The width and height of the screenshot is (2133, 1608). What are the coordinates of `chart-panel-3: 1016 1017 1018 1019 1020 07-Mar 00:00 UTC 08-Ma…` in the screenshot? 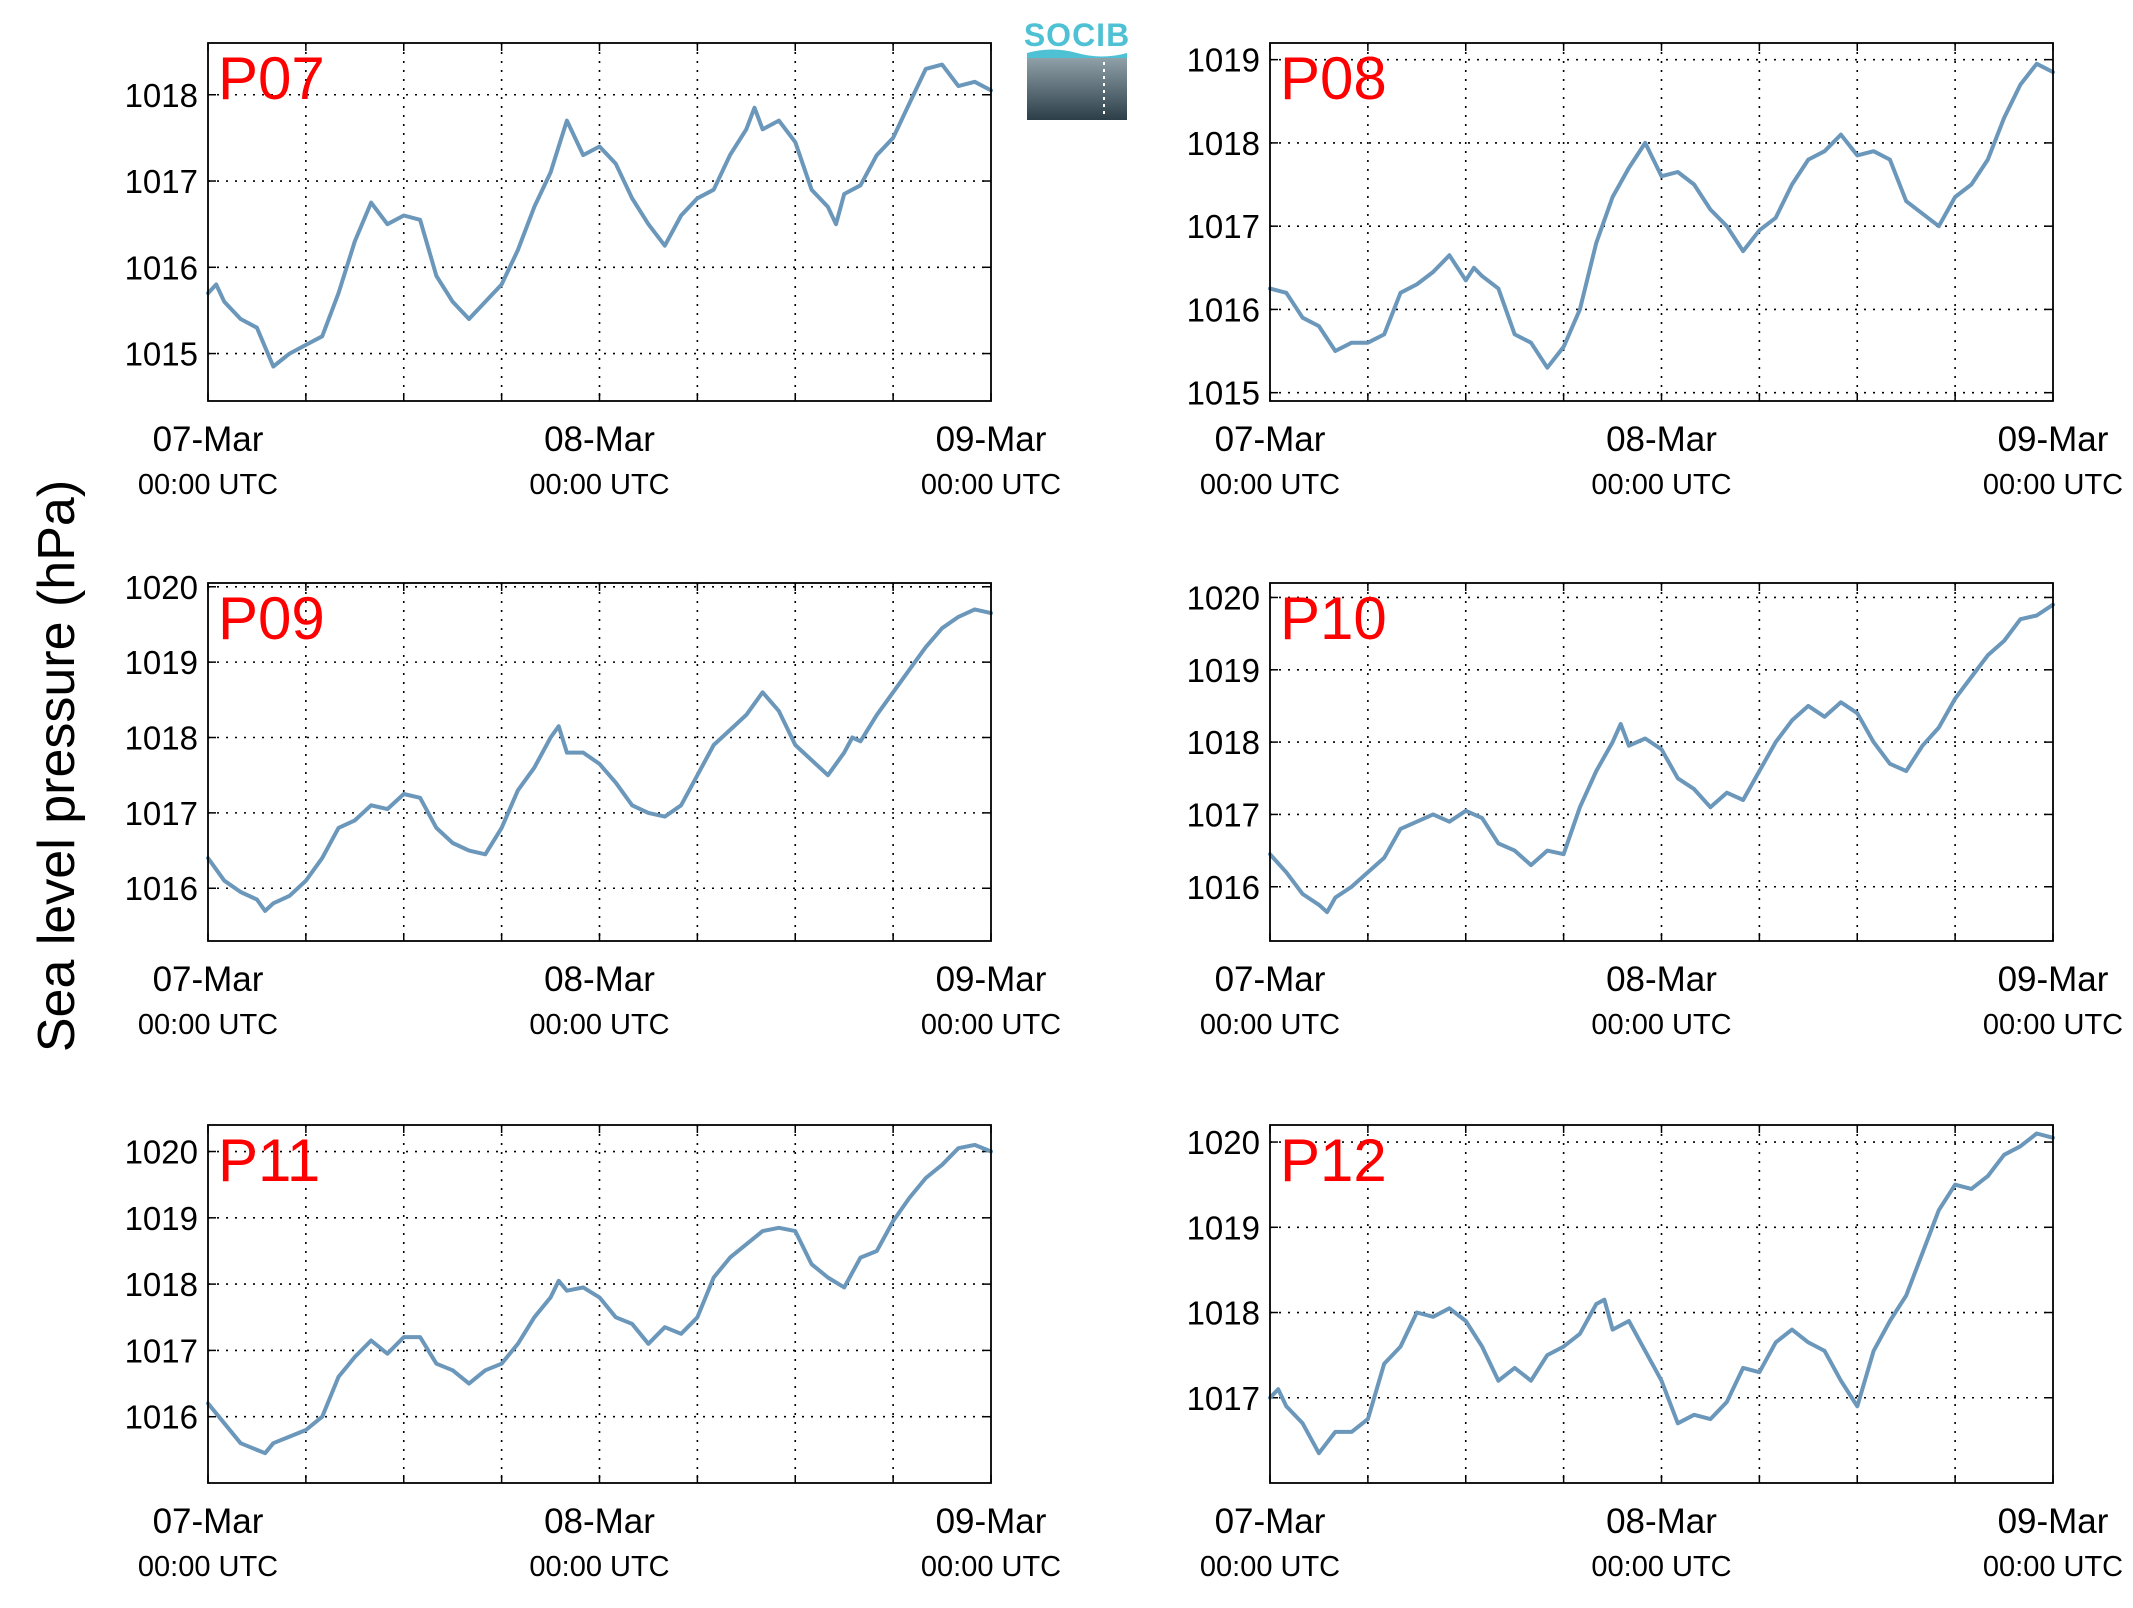 It's located at (593, 805).